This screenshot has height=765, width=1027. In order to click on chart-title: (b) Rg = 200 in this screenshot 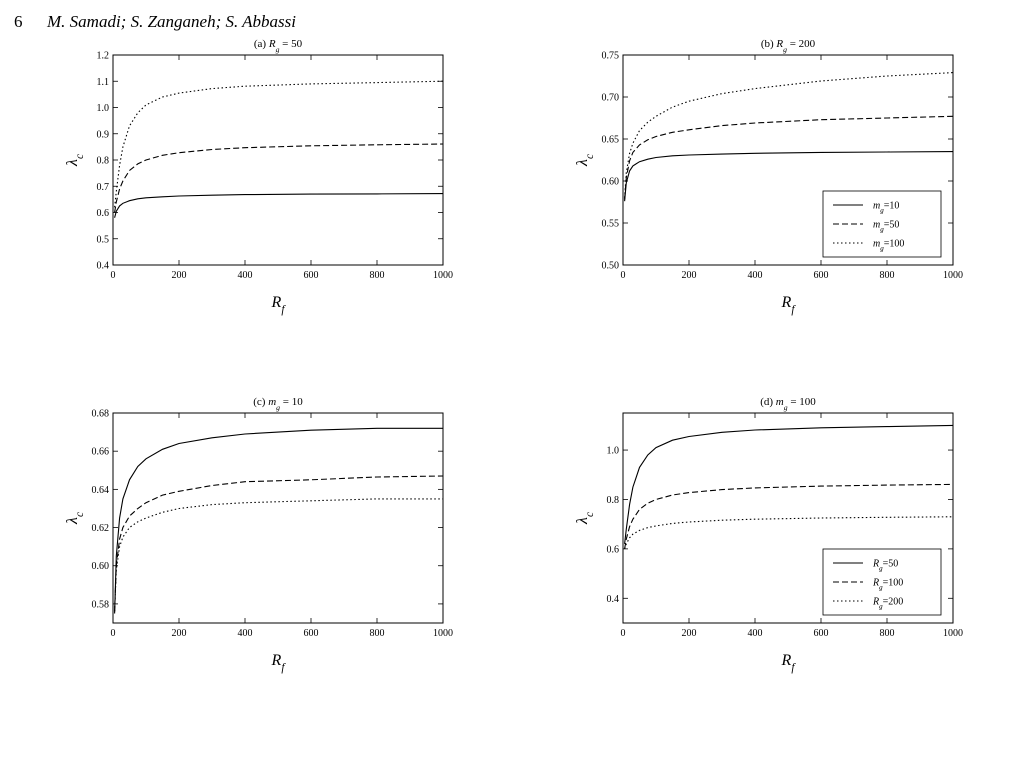, I will do `click(788, 46)`.